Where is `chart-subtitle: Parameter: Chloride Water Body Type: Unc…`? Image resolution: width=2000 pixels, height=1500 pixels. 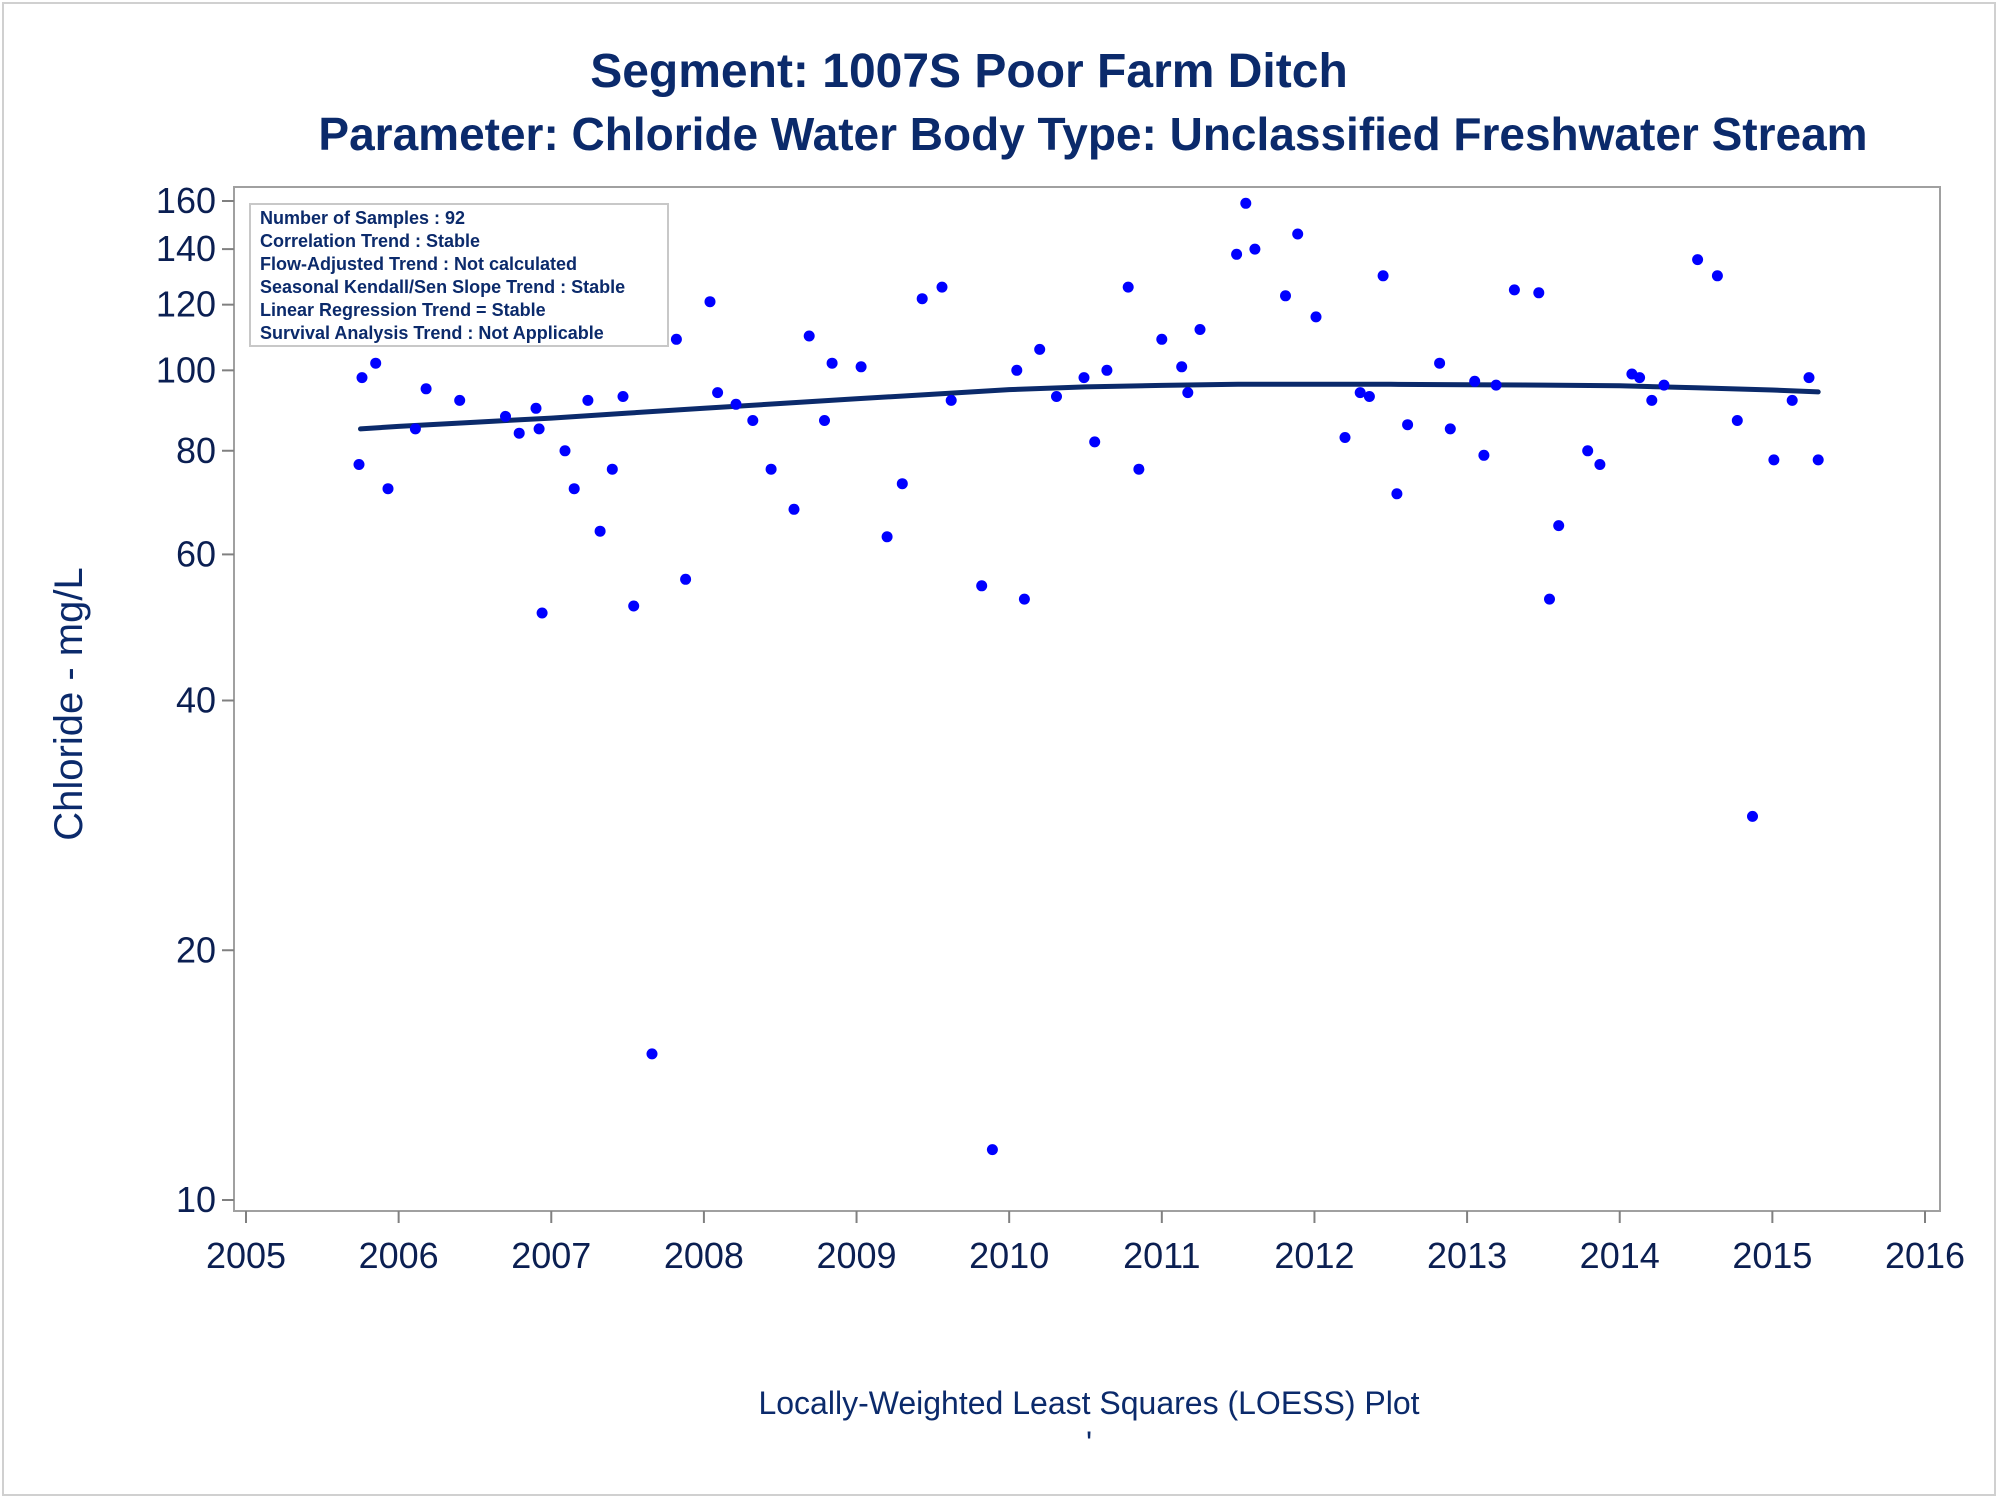
chart-subtitle: Parameter: Chloride Water Body Type: Unc… is located at coordinates (1092, 134).